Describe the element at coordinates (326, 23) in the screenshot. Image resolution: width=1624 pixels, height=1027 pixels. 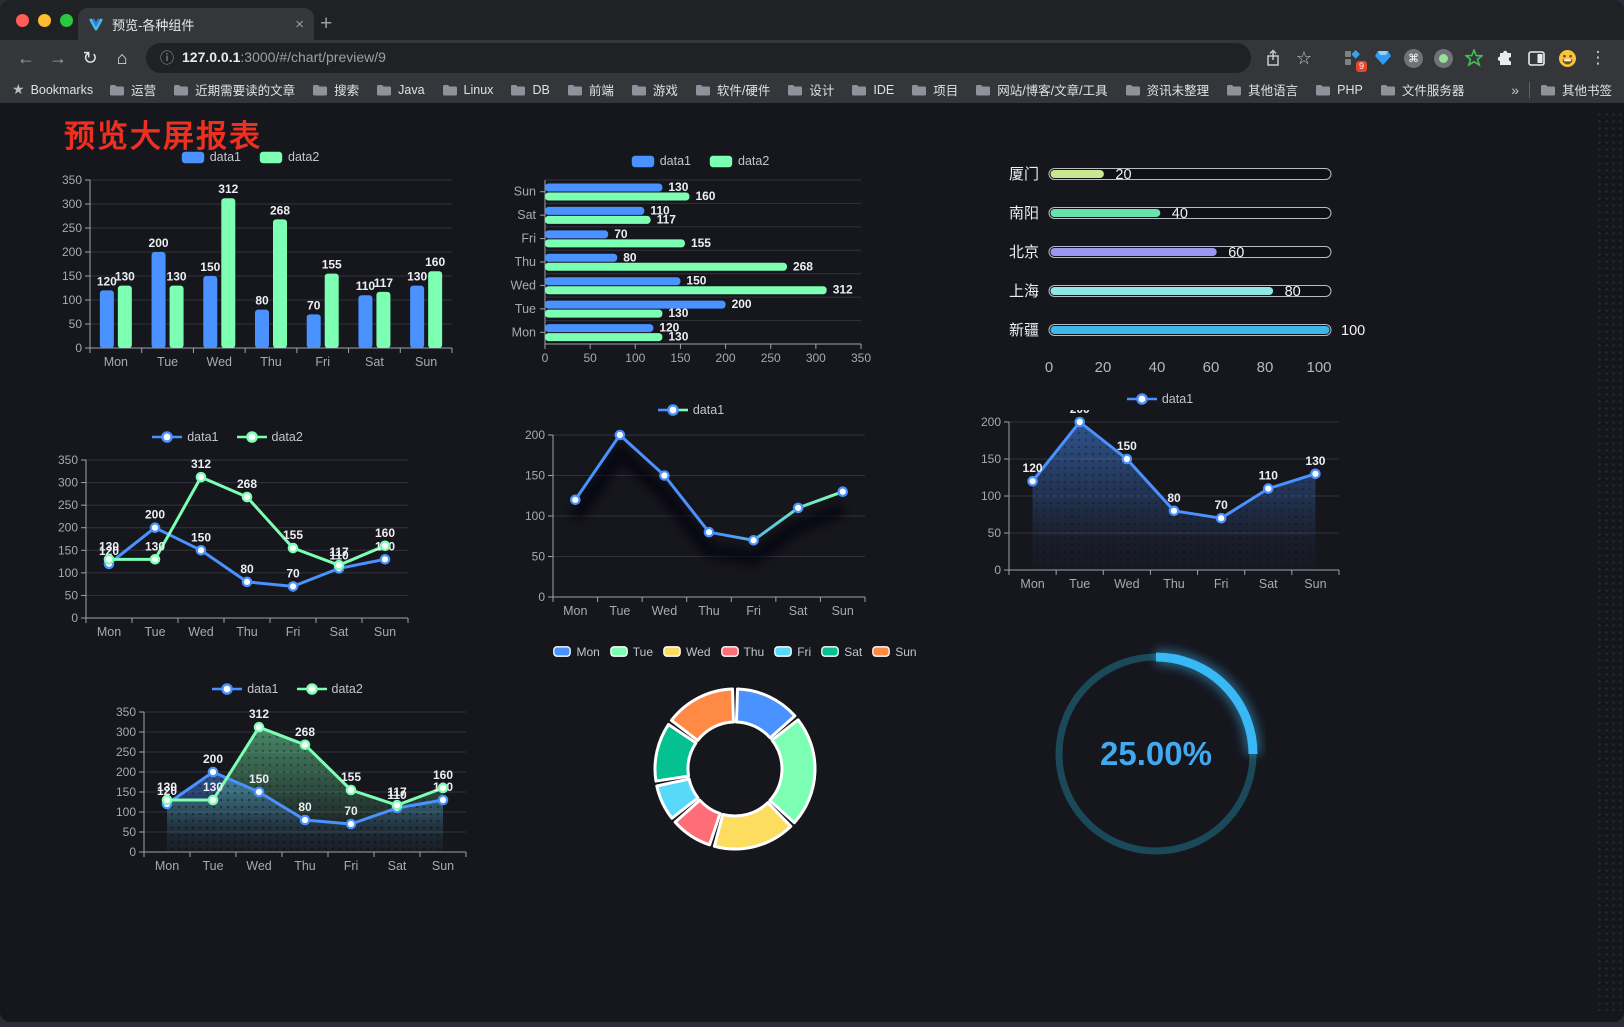
I see `new-tab-button: +` at that location.